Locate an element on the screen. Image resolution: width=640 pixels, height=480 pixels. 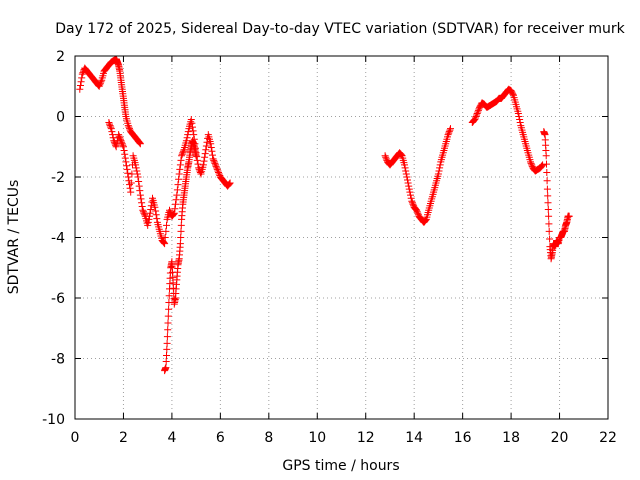
y-axis-label: SDTVAR / TECUs is located at coordinates (14, 237).